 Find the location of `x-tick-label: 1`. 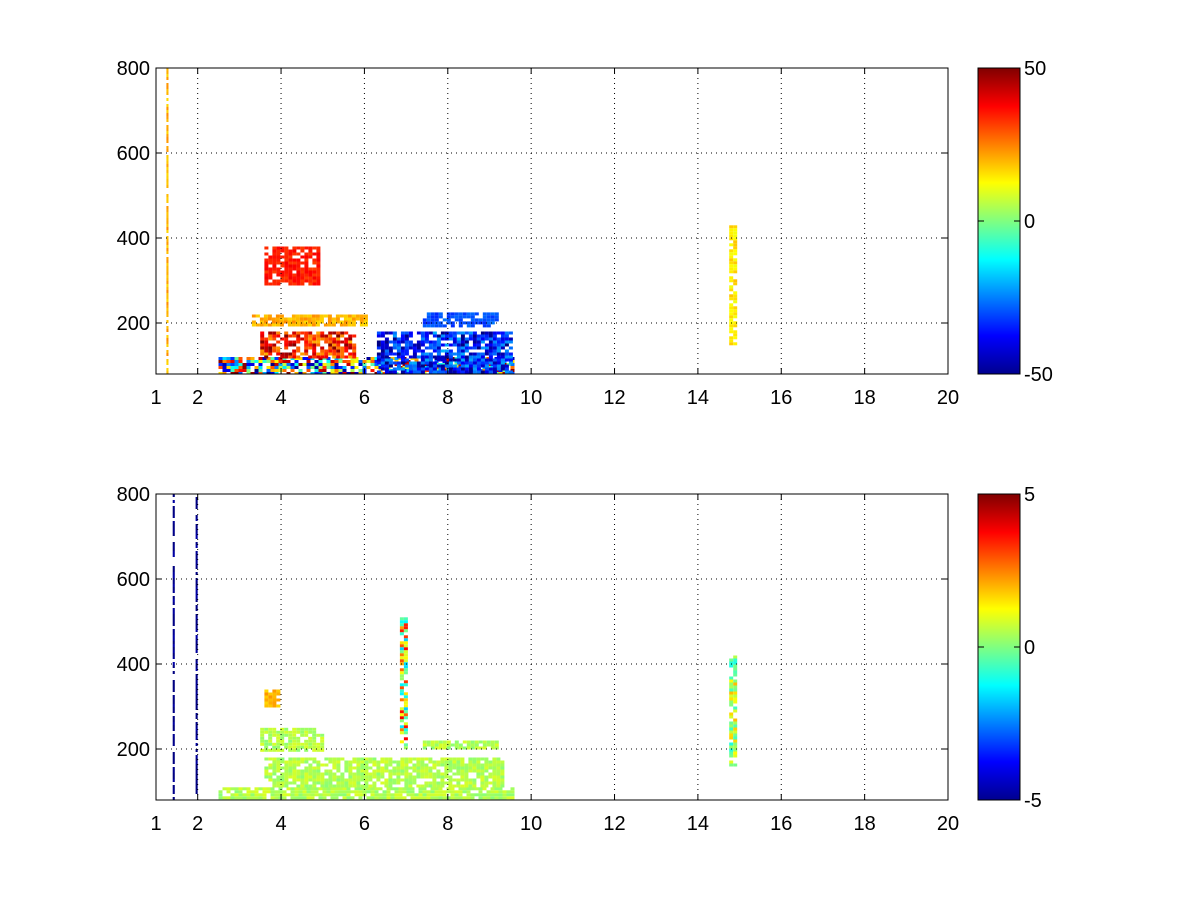

x-tick-label: 1 is located at coordinates (155, 398).